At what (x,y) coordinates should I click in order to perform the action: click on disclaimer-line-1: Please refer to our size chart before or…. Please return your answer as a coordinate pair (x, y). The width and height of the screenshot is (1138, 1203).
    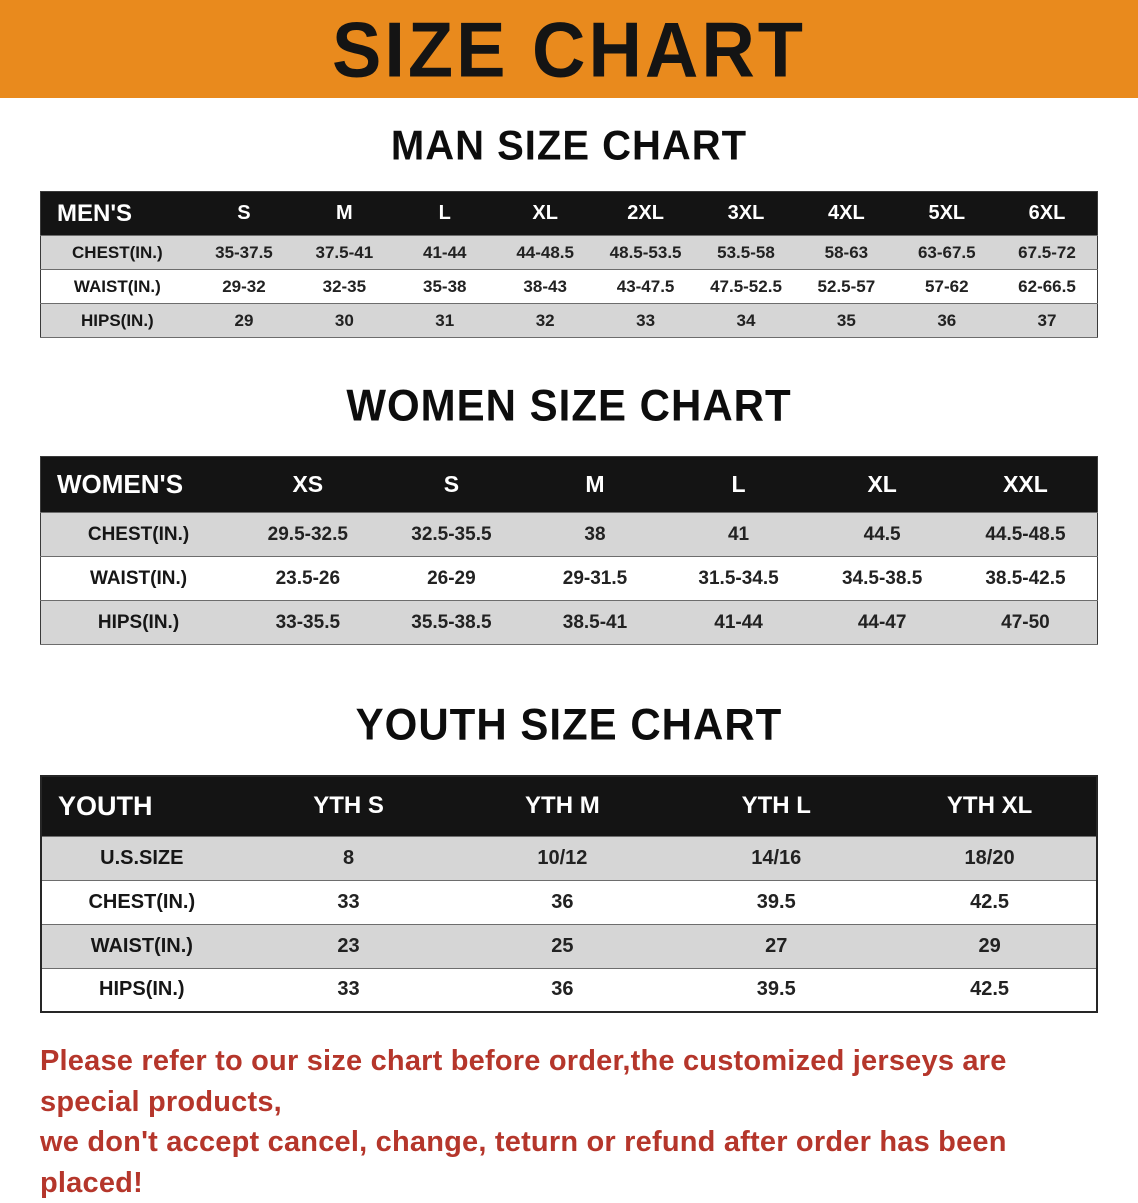
    Looking at the image, I should click on (523, 1081).